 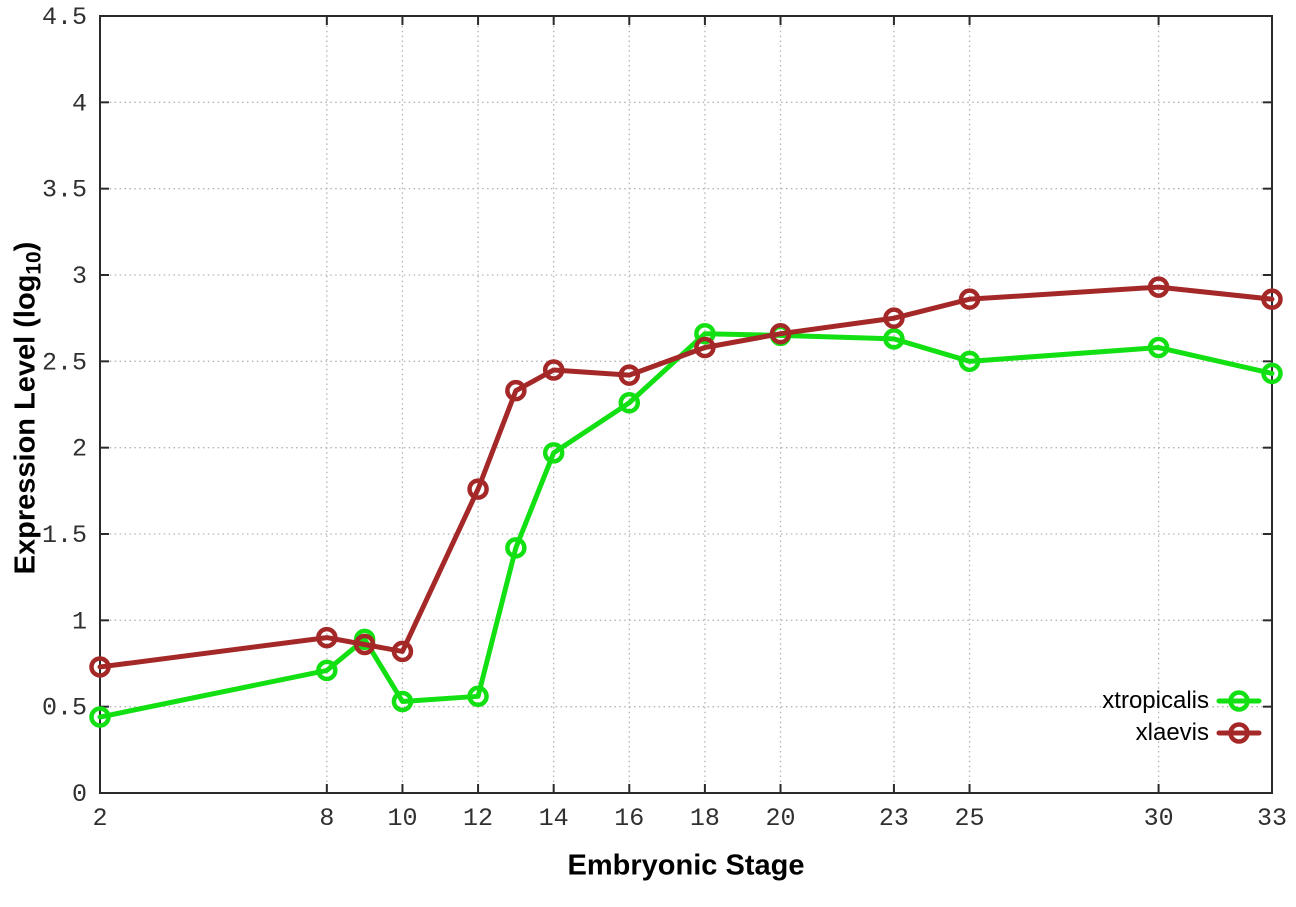 I want to click on y-tick-label: 1, so click(x=79, y=621).